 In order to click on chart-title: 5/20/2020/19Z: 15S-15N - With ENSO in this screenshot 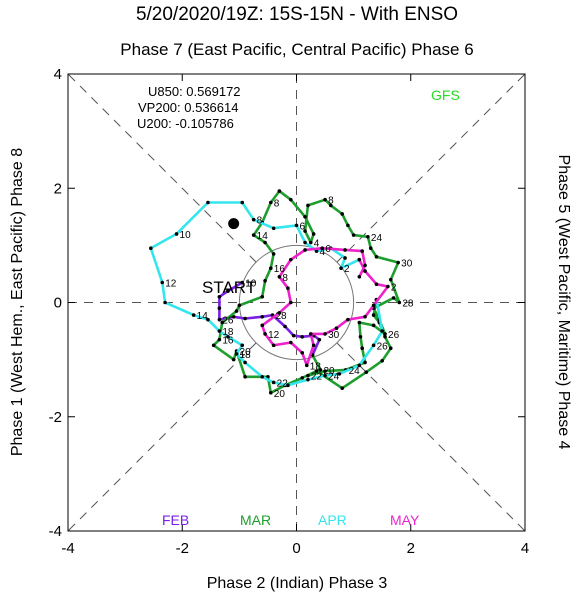, I will do `click(297, 14)`.